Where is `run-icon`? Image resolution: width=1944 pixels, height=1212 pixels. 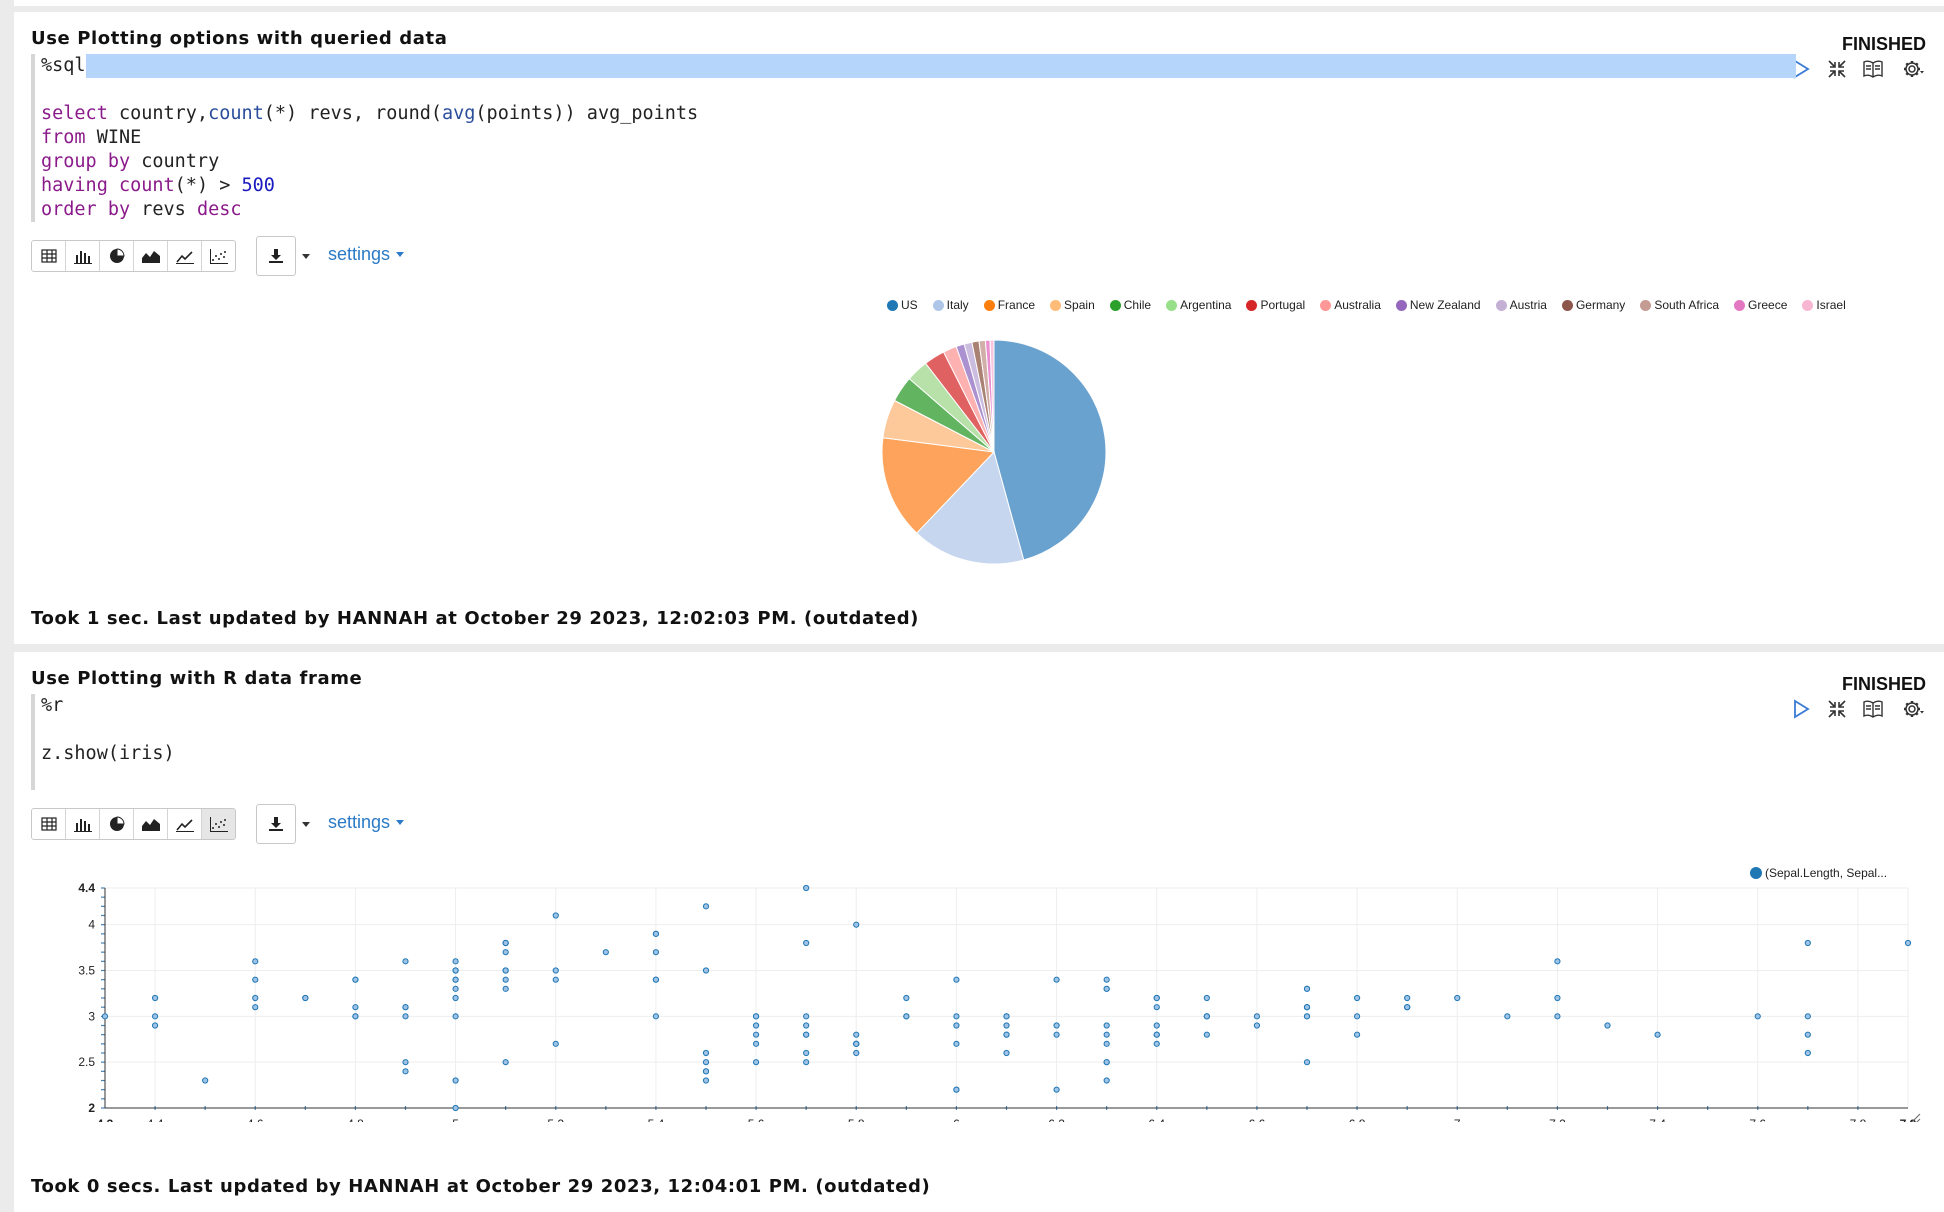 run-icon is located at coordinates (1801, 709).